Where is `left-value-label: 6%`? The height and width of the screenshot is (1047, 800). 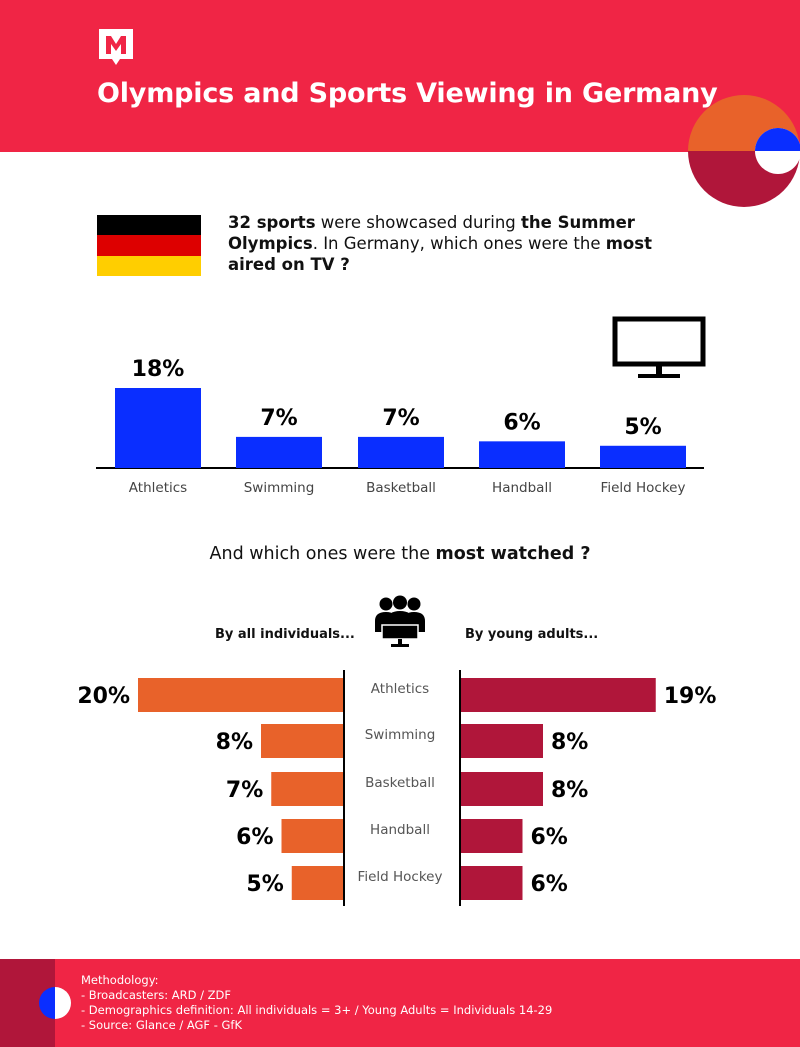
left-value-label: 6% is located at coordinates (254, 837).